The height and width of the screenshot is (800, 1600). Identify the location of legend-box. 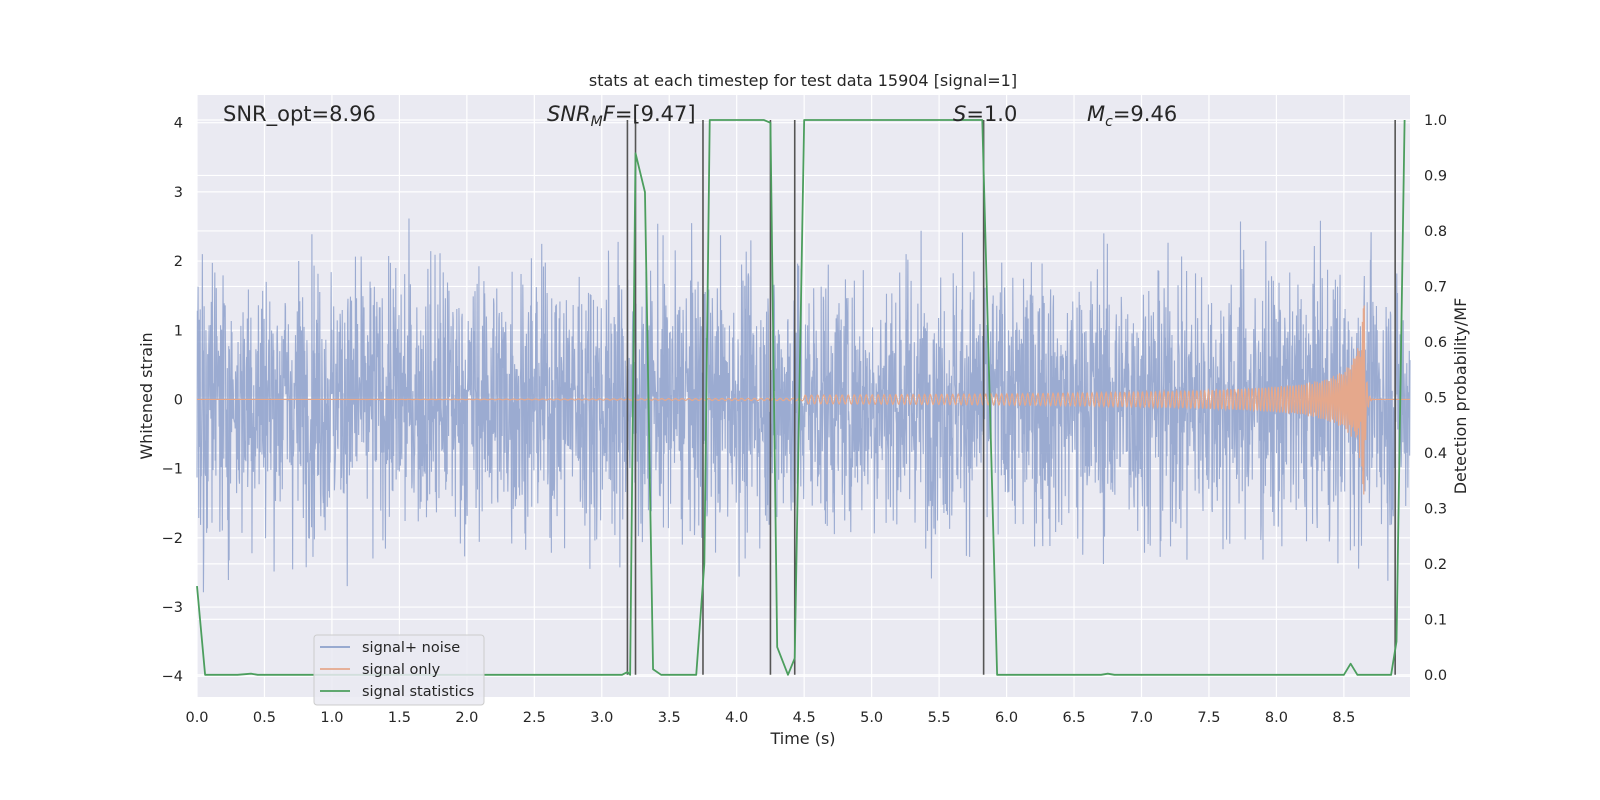
(399, 670).